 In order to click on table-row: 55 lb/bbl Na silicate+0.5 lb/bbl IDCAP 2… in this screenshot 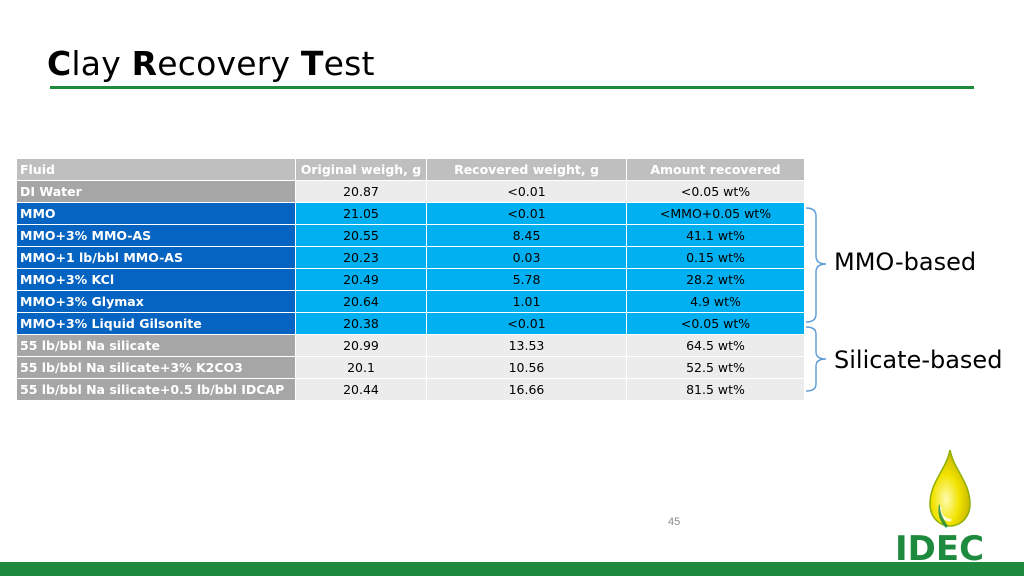, I will do `click(410, 389)`.